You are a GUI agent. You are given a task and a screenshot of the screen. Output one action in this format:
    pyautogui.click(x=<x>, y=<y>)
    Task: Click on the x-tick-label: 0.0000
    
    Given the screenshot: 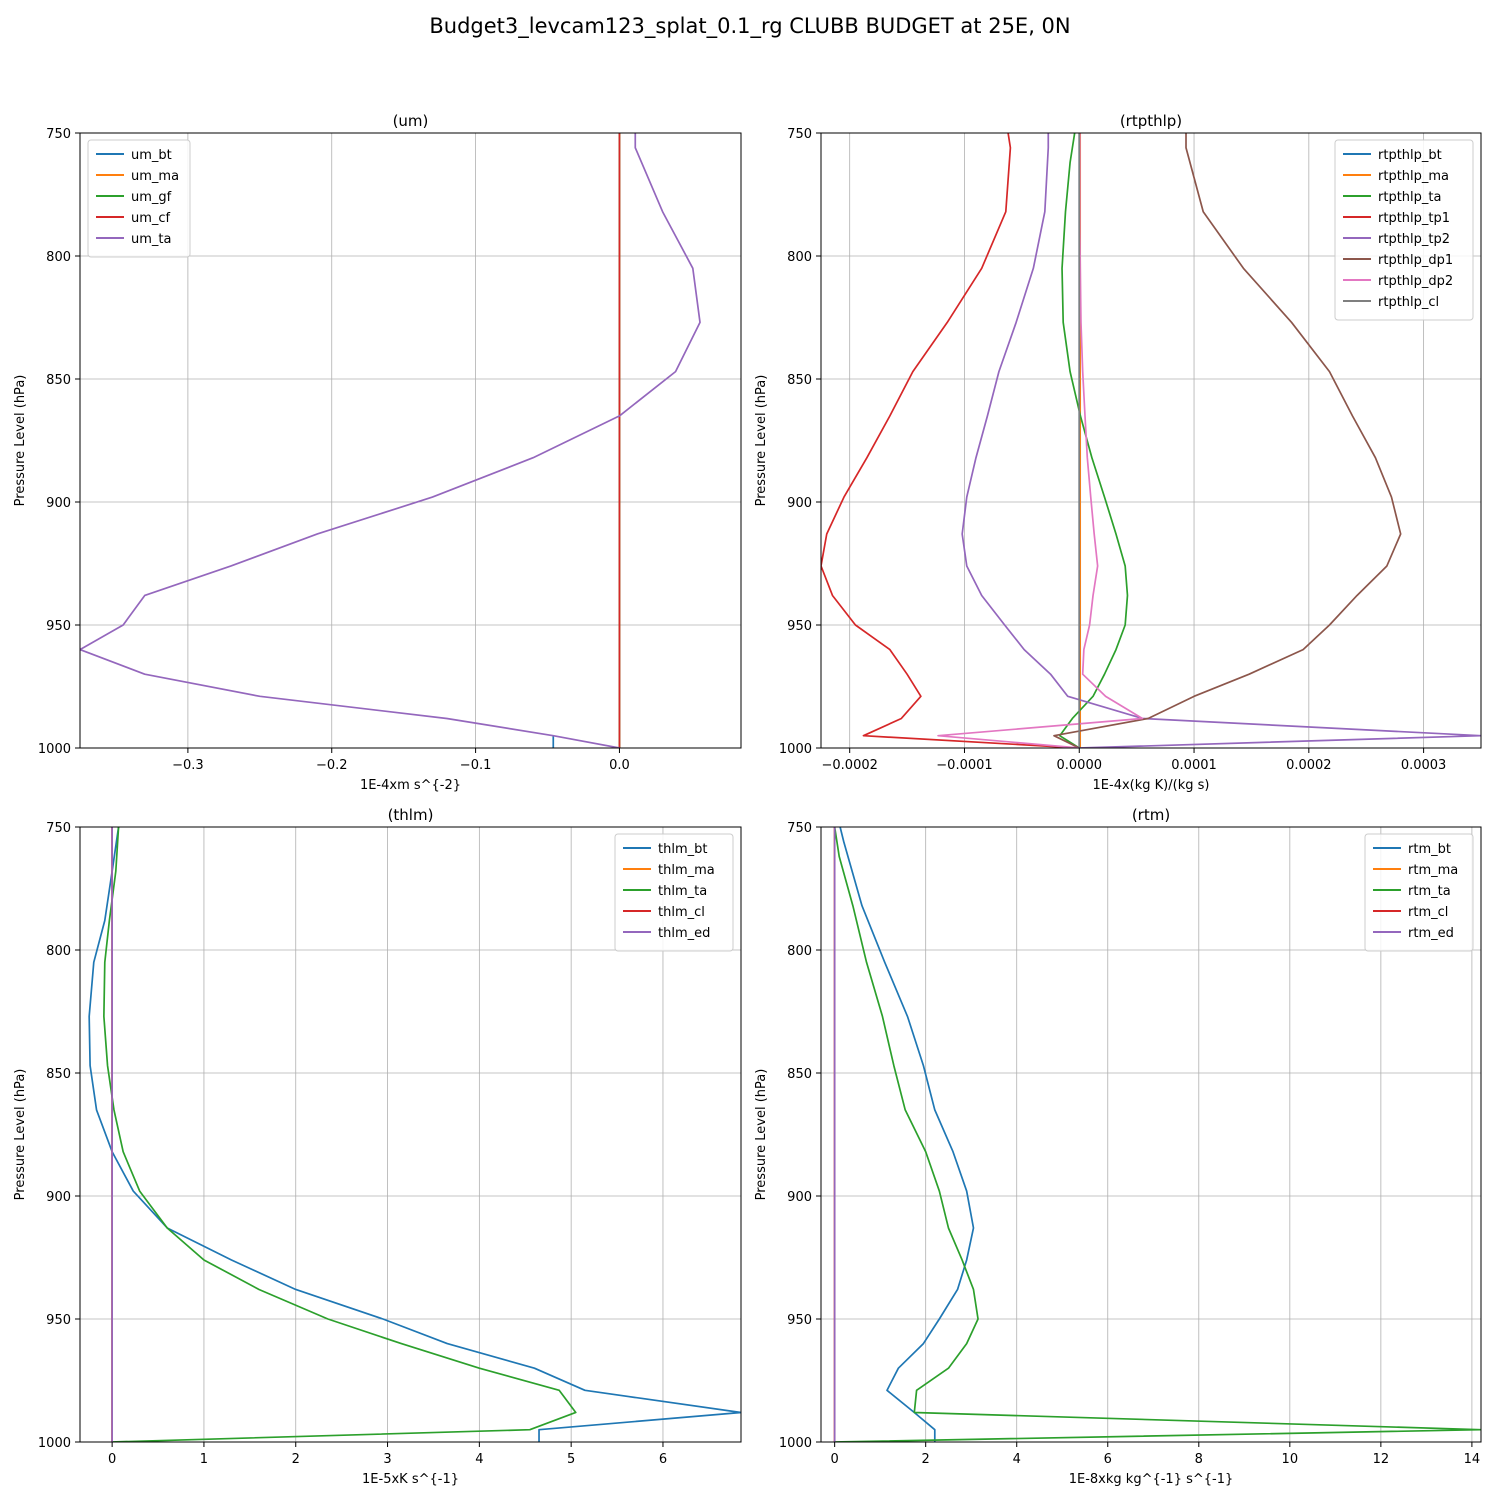 What is the action you would take?
    pyautogui.click(x=1080, y=765)
    